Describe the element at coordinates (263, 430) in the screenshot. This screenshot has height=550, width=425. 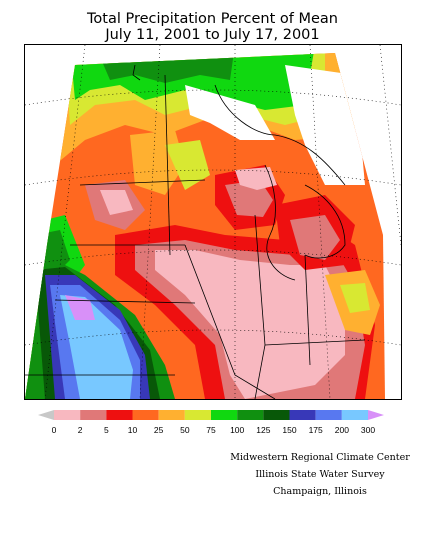
I see `legend-label: 125` at that location.